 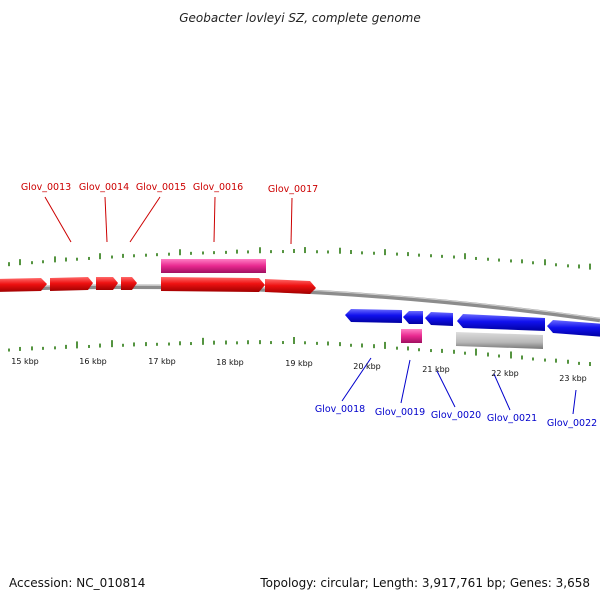 I want to click on reverse-strand-features, so click(x=472, y=329).